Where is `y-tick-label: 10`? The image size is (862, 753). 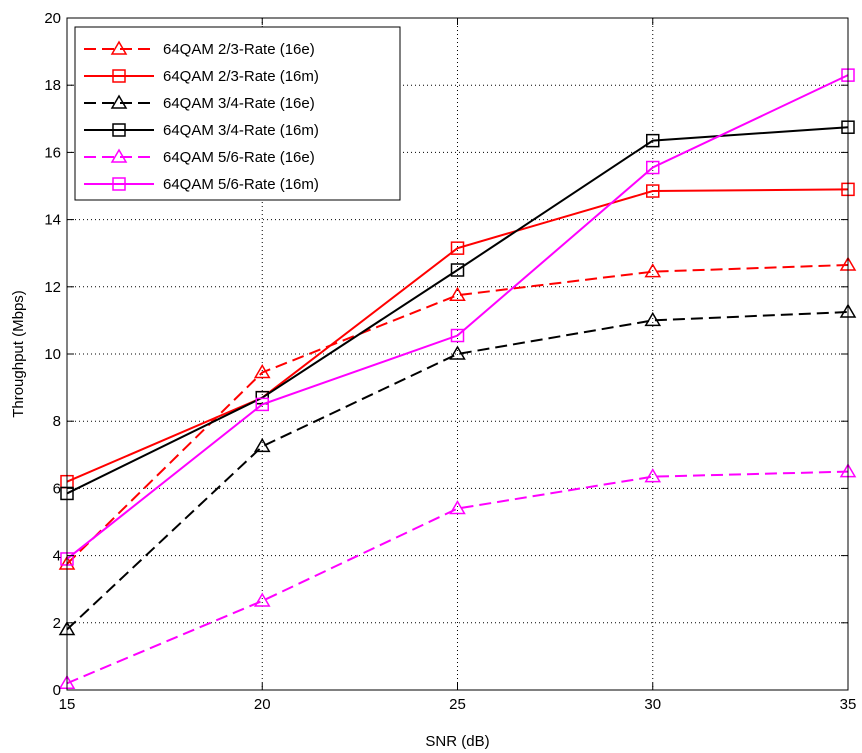
y-tick-label: 10 is located at coordinates (52, 354).